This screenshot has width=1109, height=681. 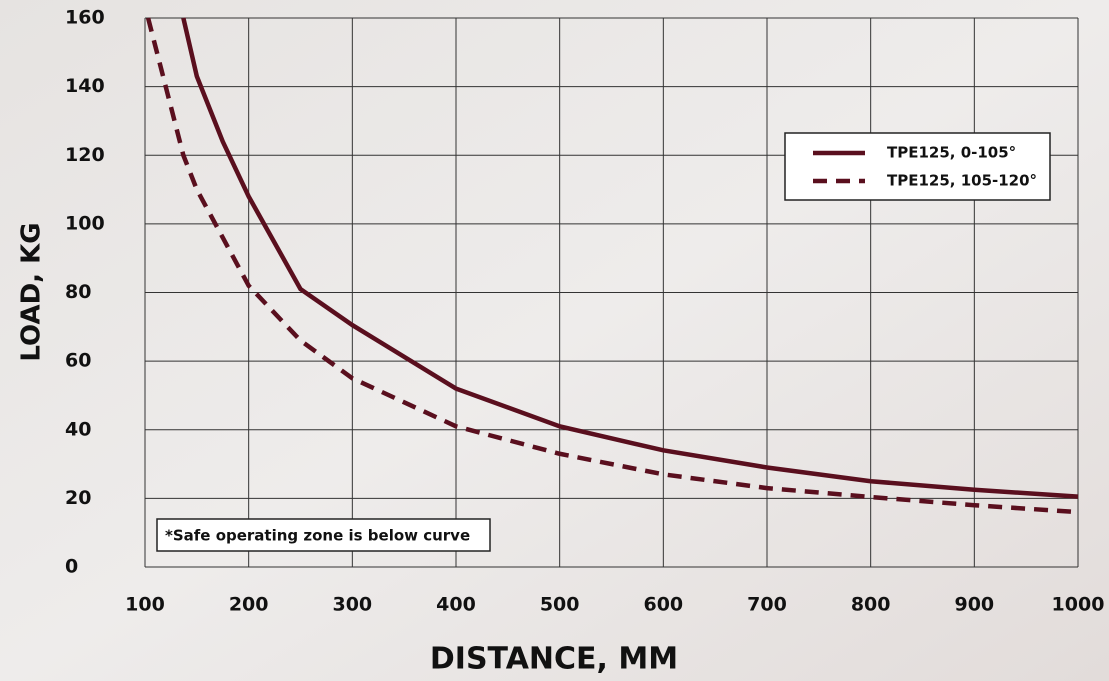 I want to click on y-tick-label: 60, so click(x=78, y=361).